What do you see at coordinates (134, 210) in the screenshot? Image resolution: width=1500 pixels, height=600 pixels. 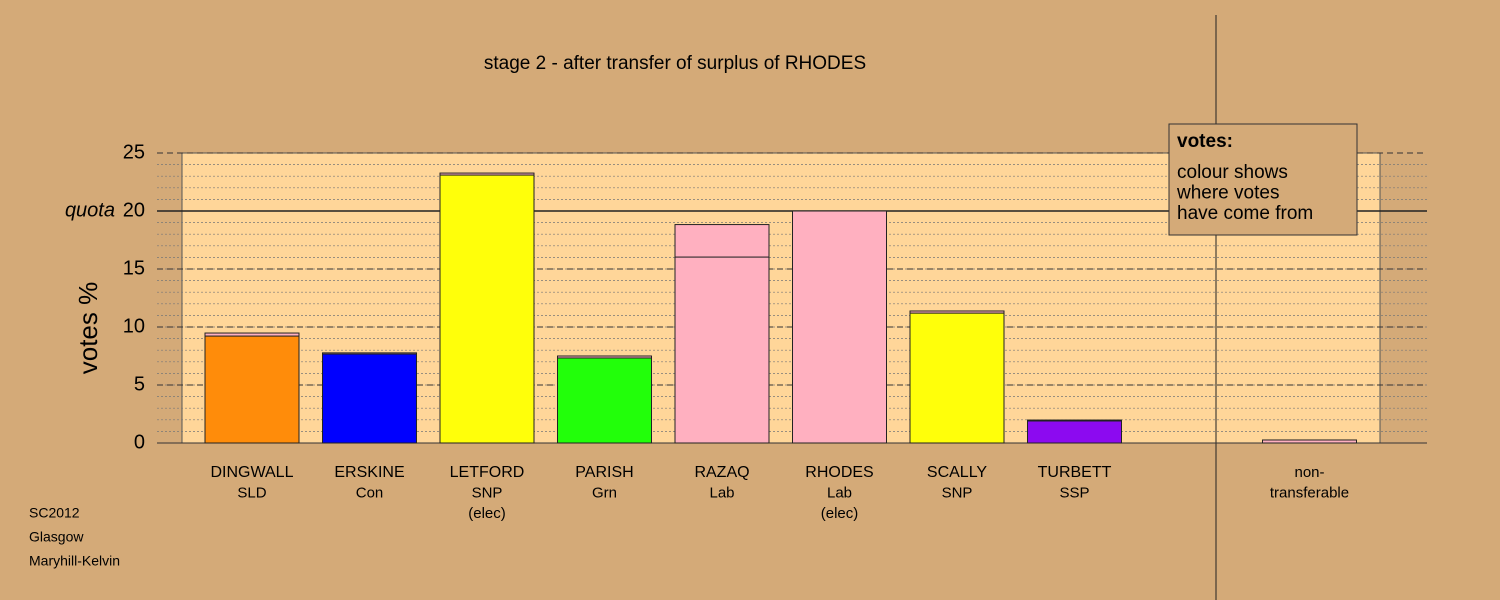 I see `y-tick-label: 20` at bounding box center [134, 210].